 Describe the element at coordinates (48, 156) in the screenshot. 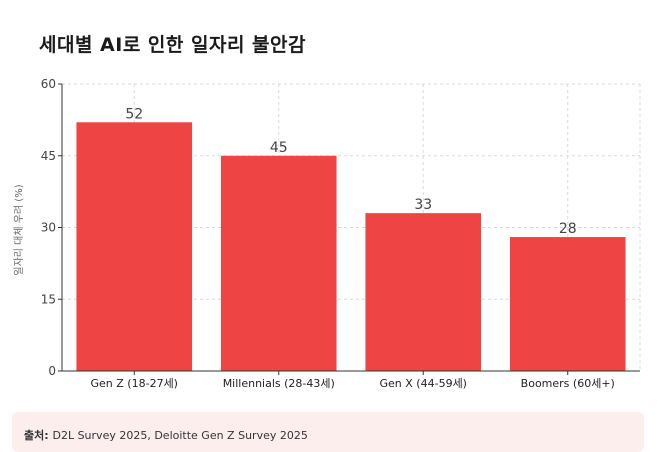

I see `y-tick-label: 45` at that location.